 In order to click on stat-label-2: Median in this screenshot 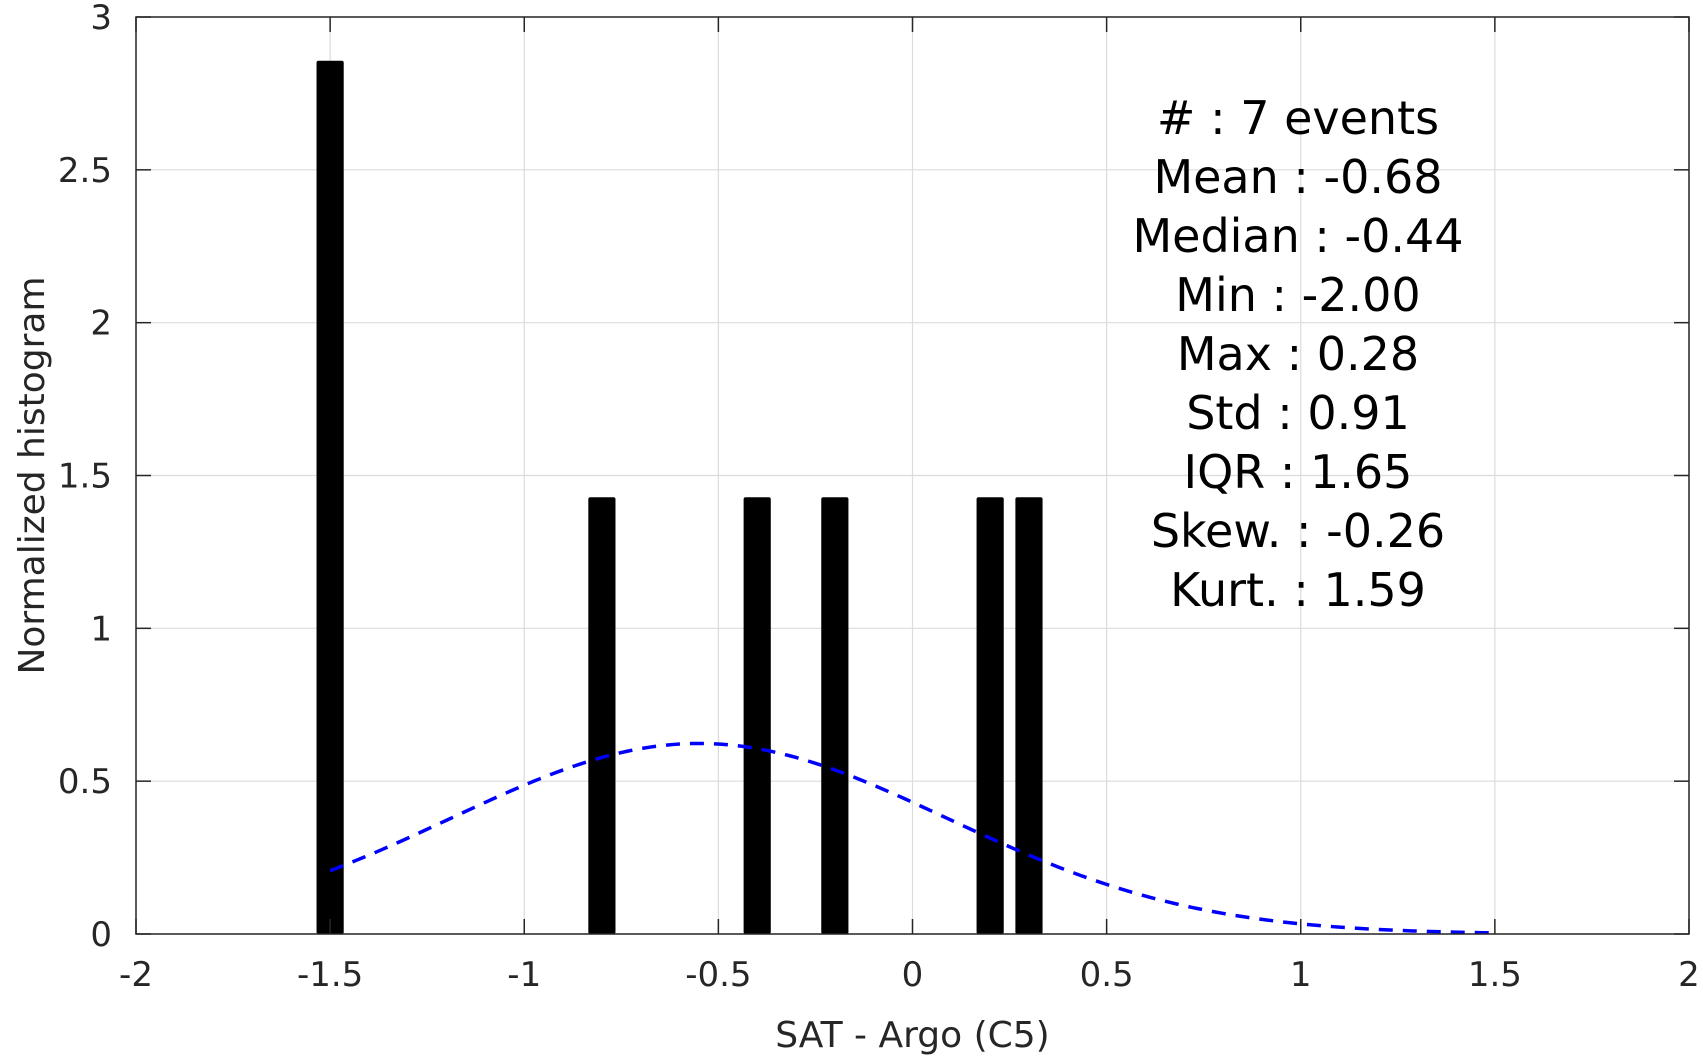, I will do `click(1215, 236)`.